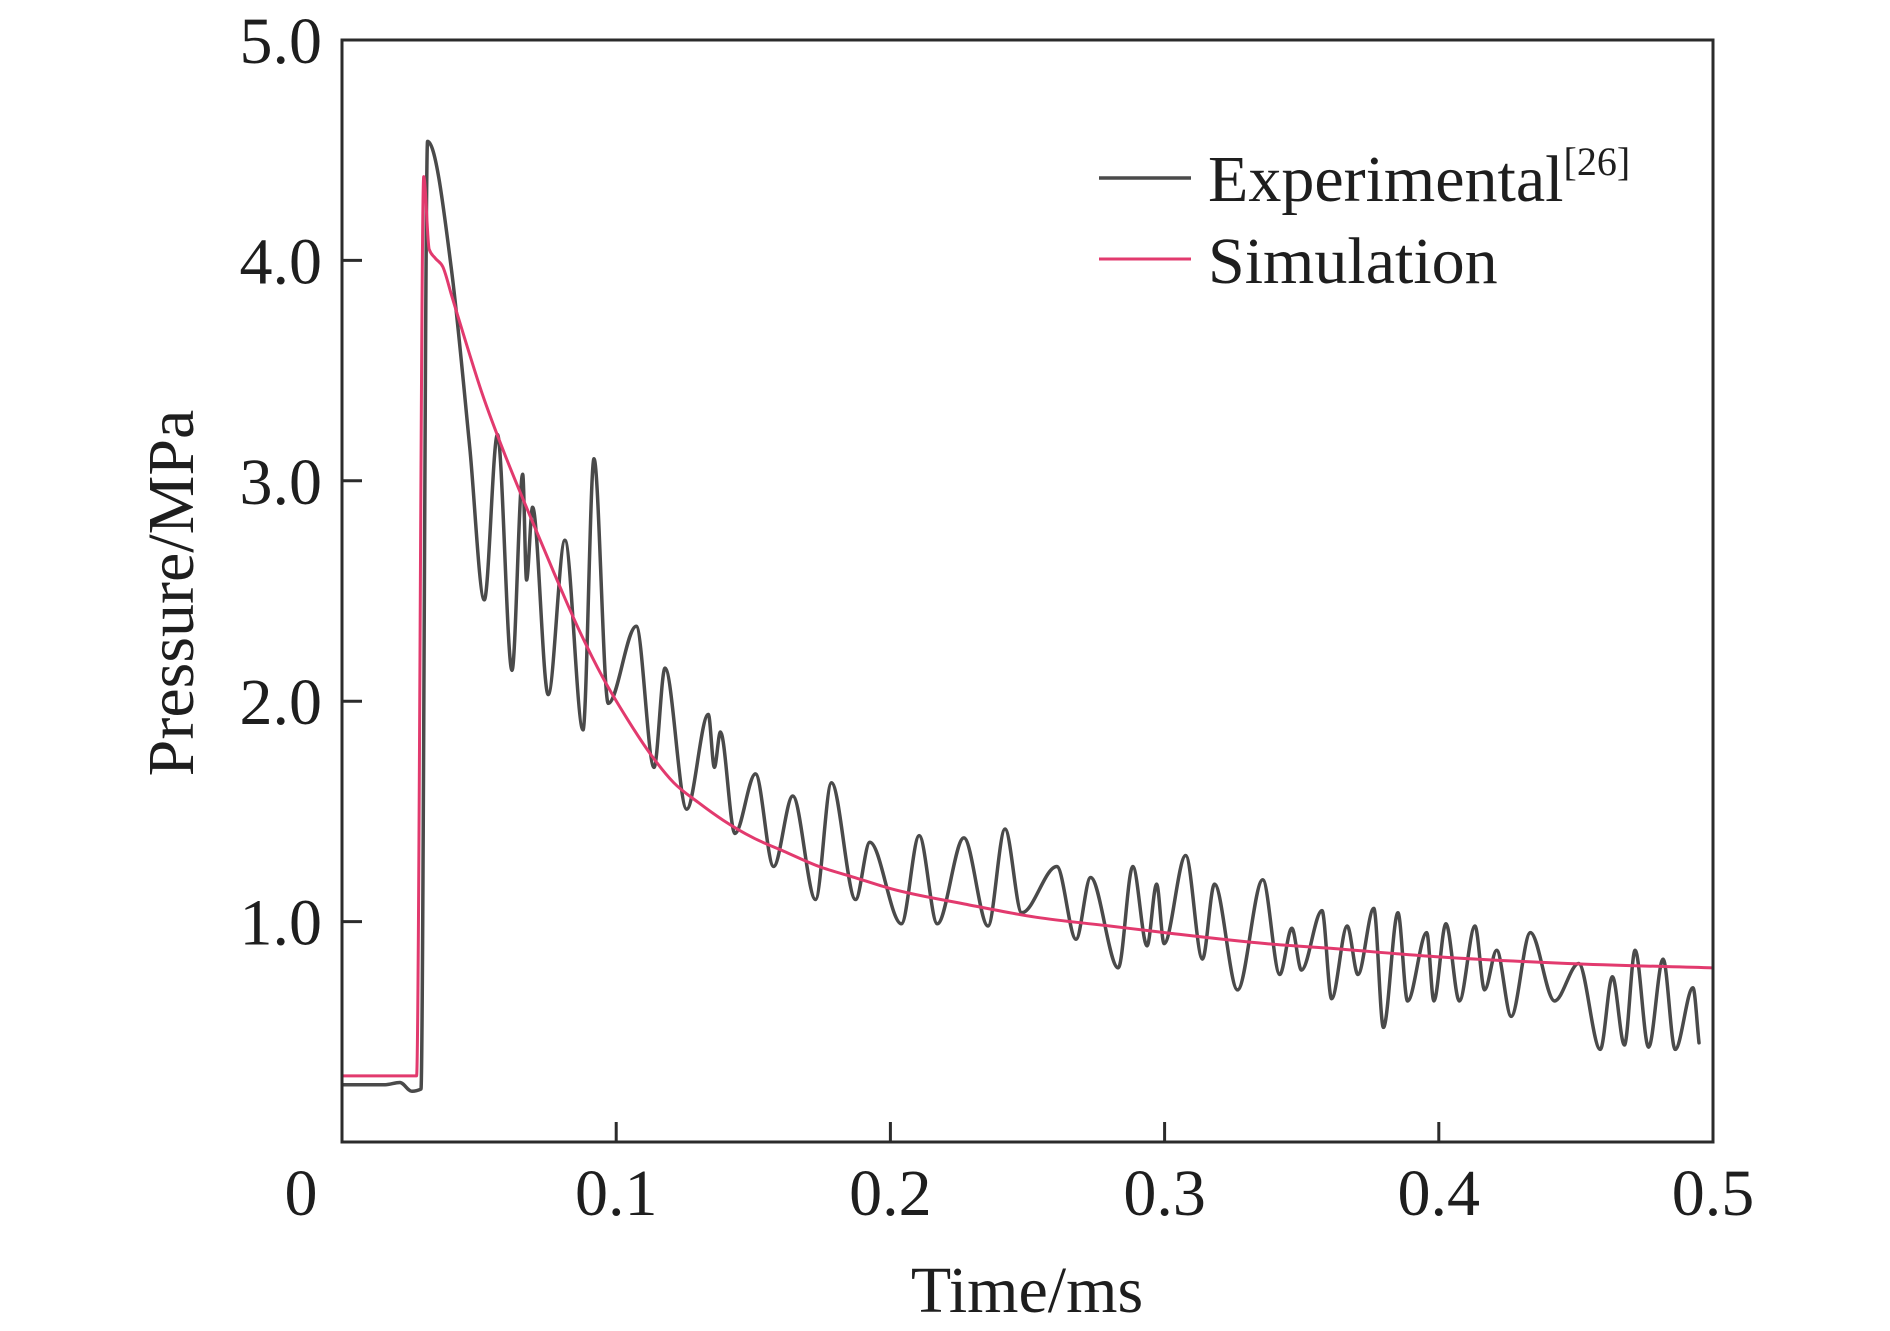 This screenshot has height=1331, width=1890. What do you see at coordinates (1439, 1193) in the screenshot?
I see `x-tick-label-4: 0.4` at bounding box center [1439, 1193].